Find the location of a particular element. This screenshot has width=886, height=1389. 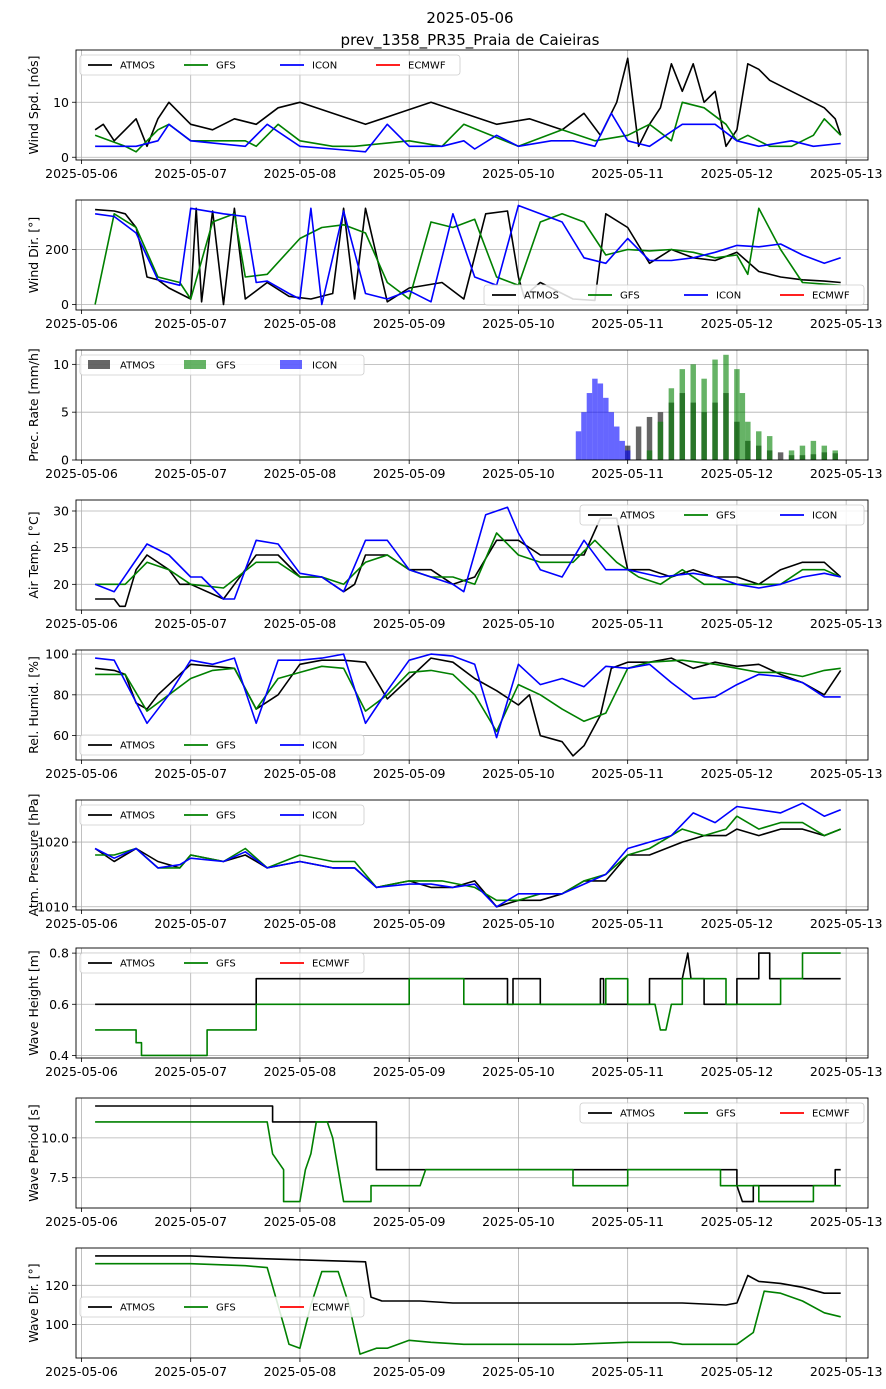

y-tick-label: 100 is located at coordinates (57, 654).